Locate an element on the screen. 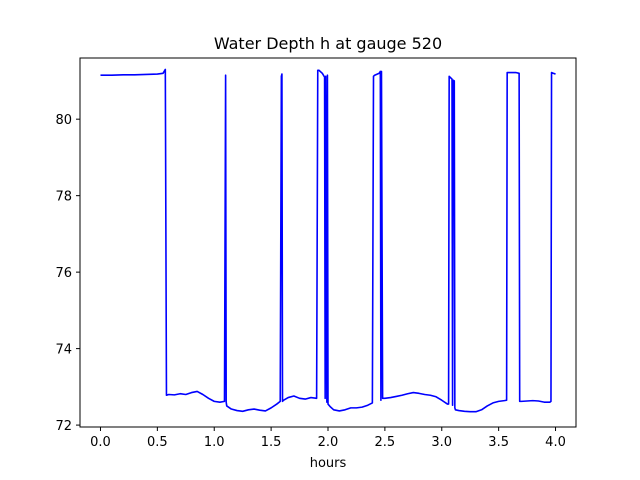 The width and height of the screenshot is (640, 480). x-tick-label: 1.0 is located at coordinates (214, 442).